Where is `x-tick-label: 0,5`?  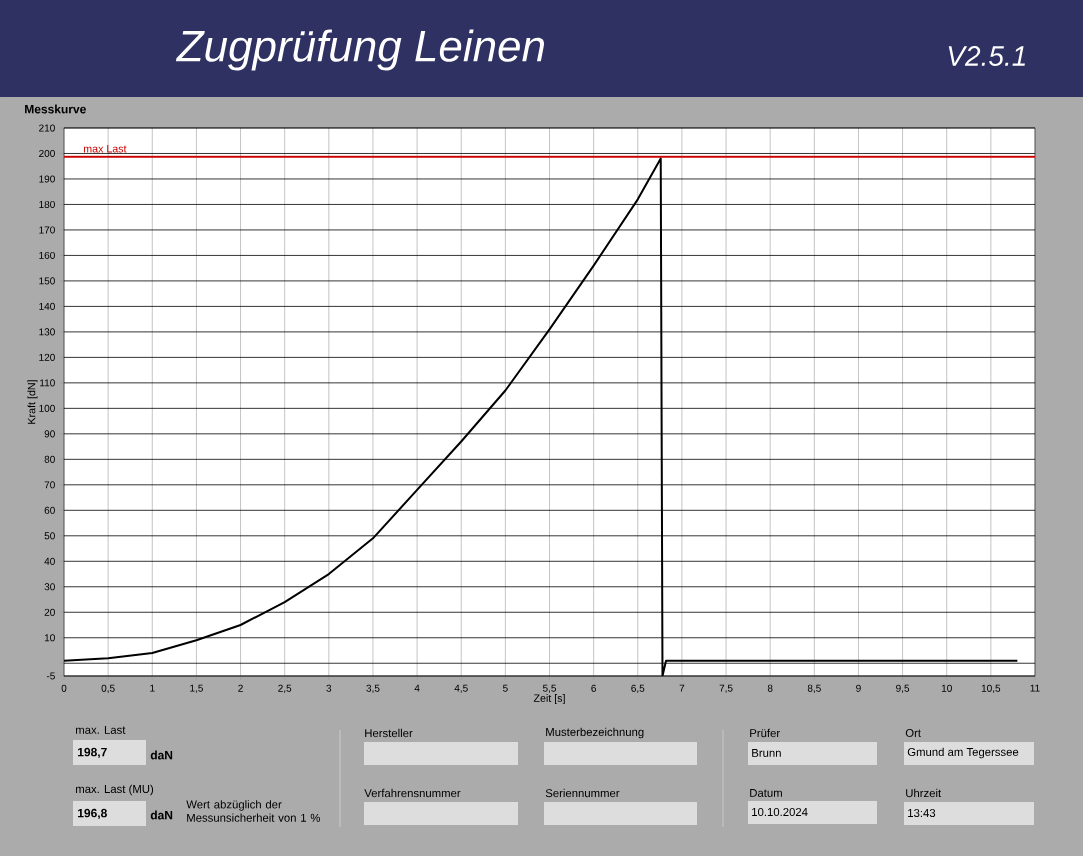 x-tick-label: 0,5 is located at coordinates (108, 688).